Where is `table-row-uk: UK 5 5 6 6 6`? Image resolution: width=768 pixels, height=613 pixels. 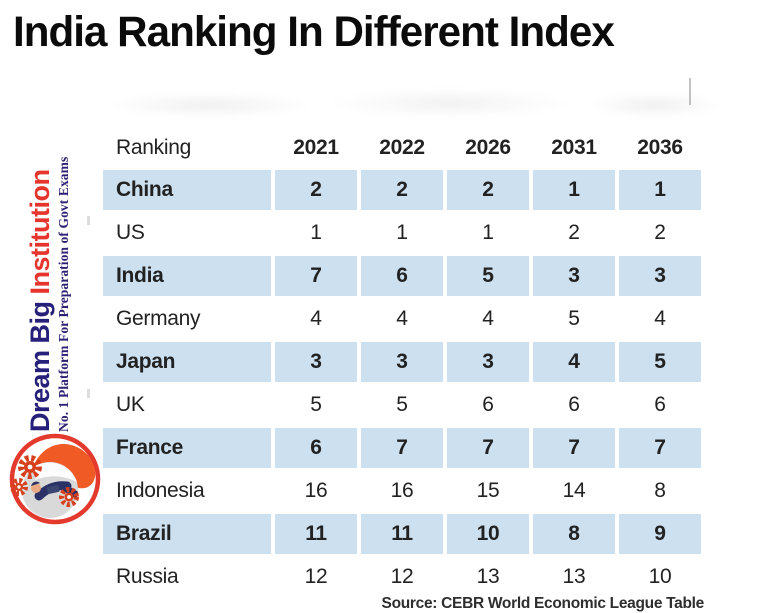
table-row-uk: UK 5 5 6 6 6 is located at coordinates (403, 404).